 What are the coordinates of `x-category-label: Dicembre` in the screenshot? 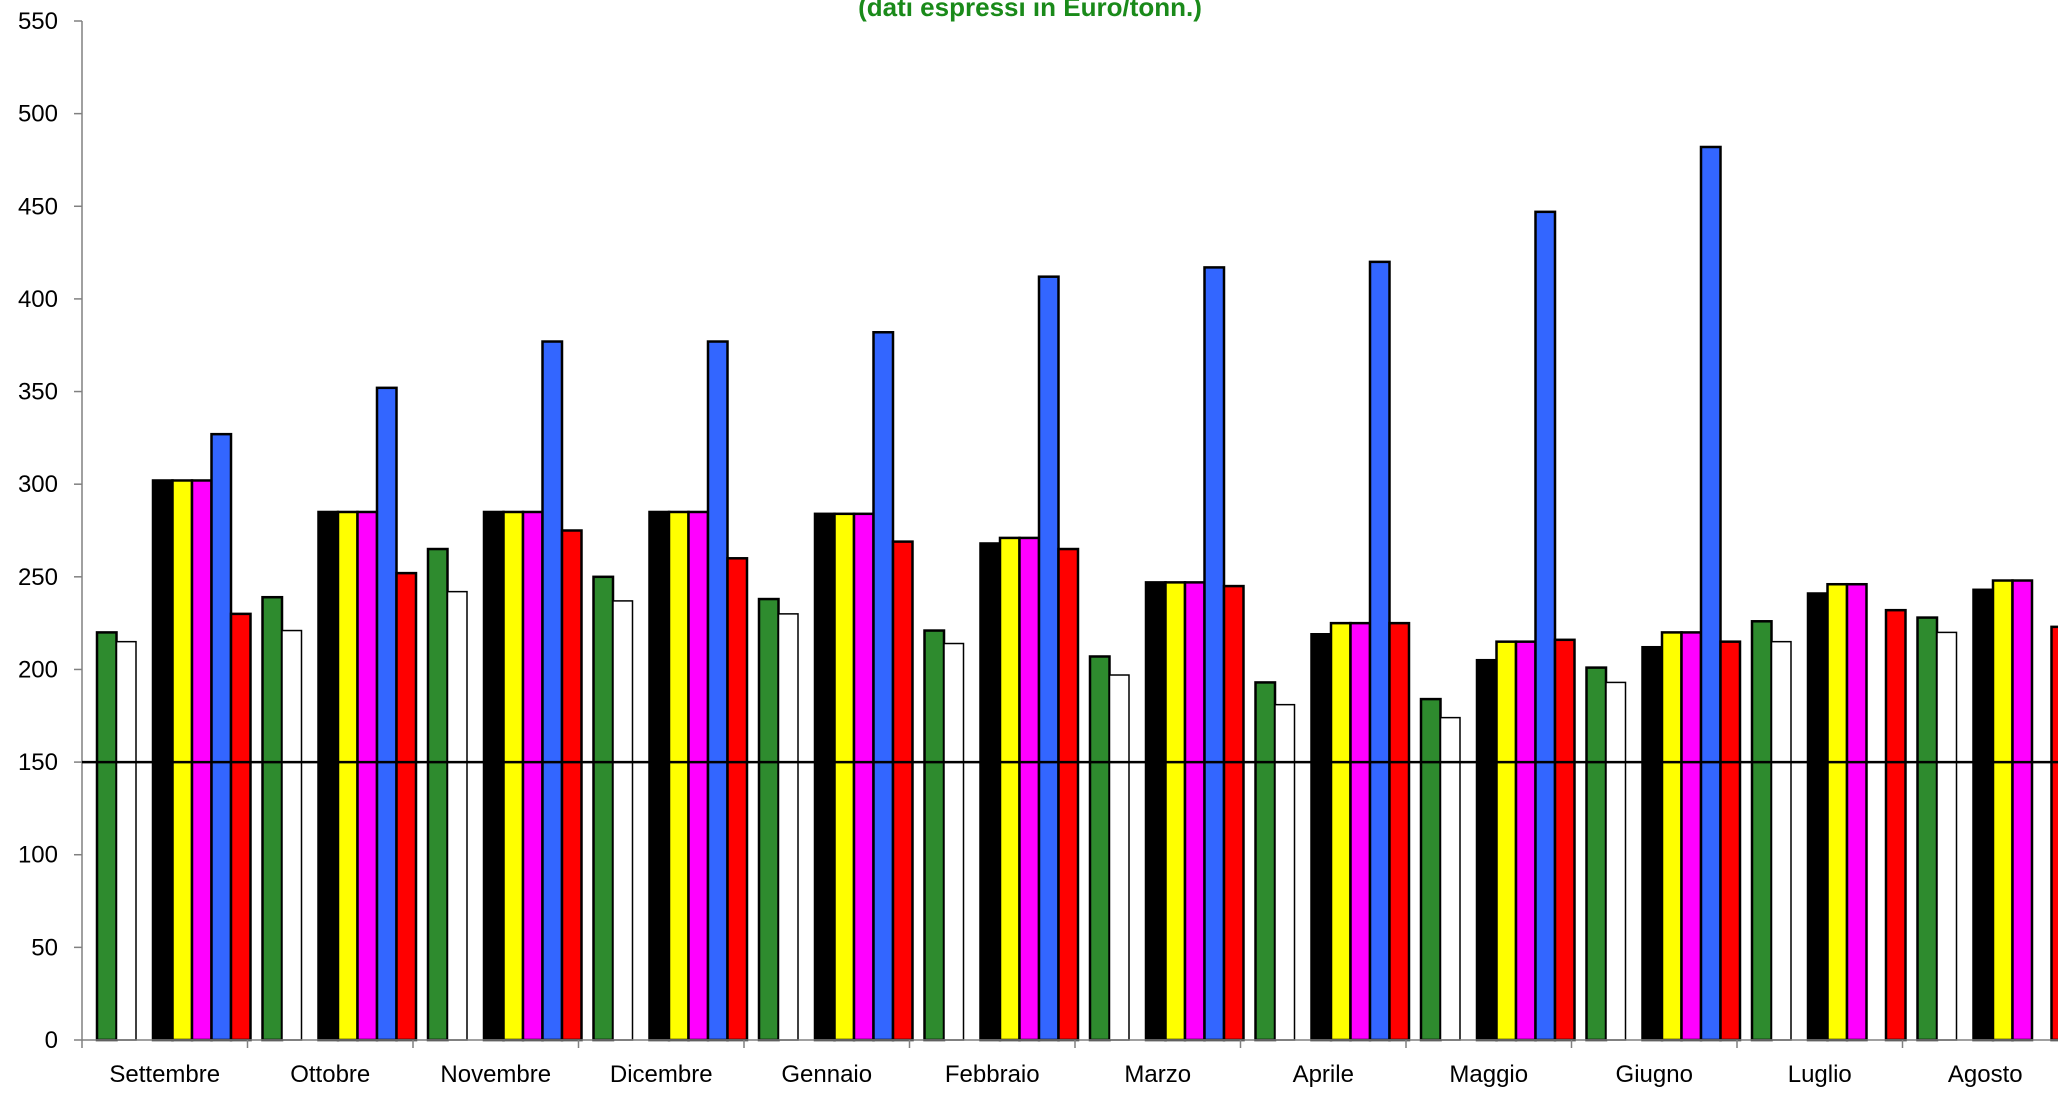 It's located at (661, 1074).